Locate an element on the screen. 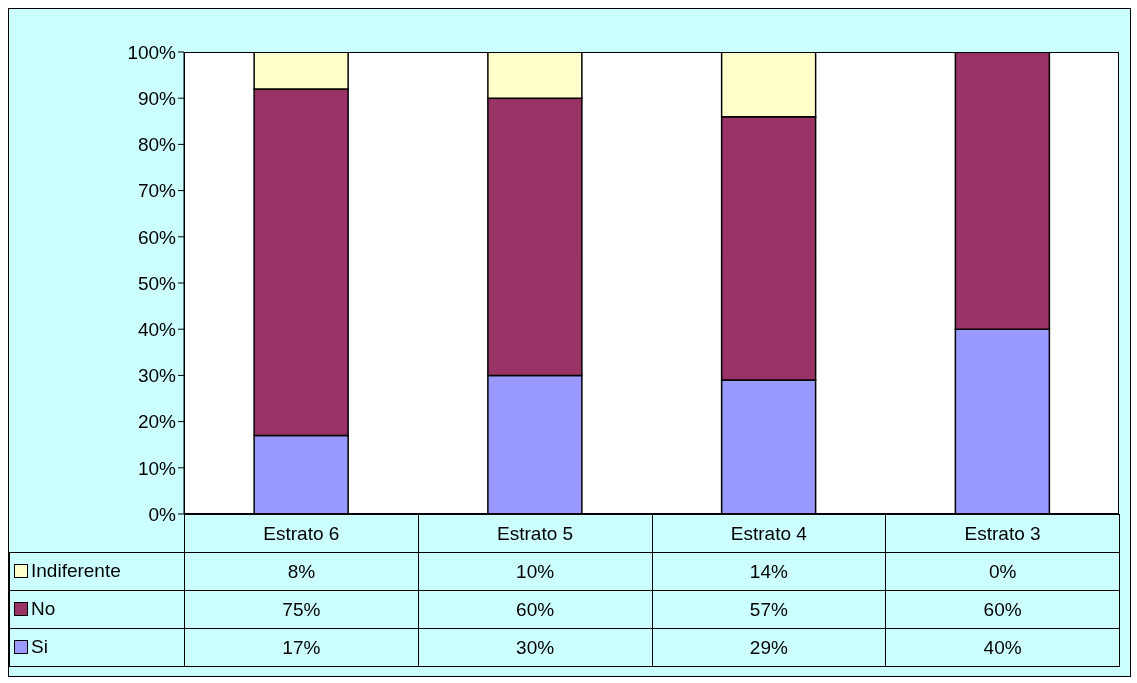  data-label: 75% is located at coordinates (301, 609).